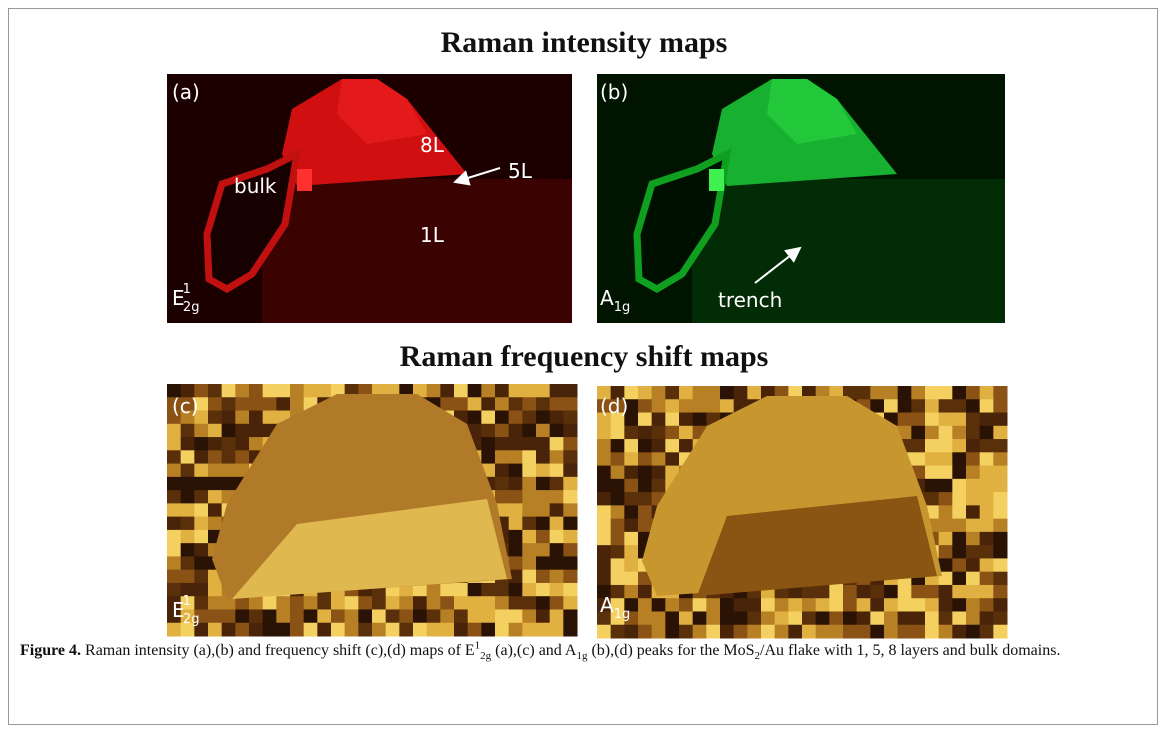 The width and height of the screenshot is (1168, 735). Describe the element at coordinates (362, 496) in the screenshot. I see `panel-c-flake` at that location.